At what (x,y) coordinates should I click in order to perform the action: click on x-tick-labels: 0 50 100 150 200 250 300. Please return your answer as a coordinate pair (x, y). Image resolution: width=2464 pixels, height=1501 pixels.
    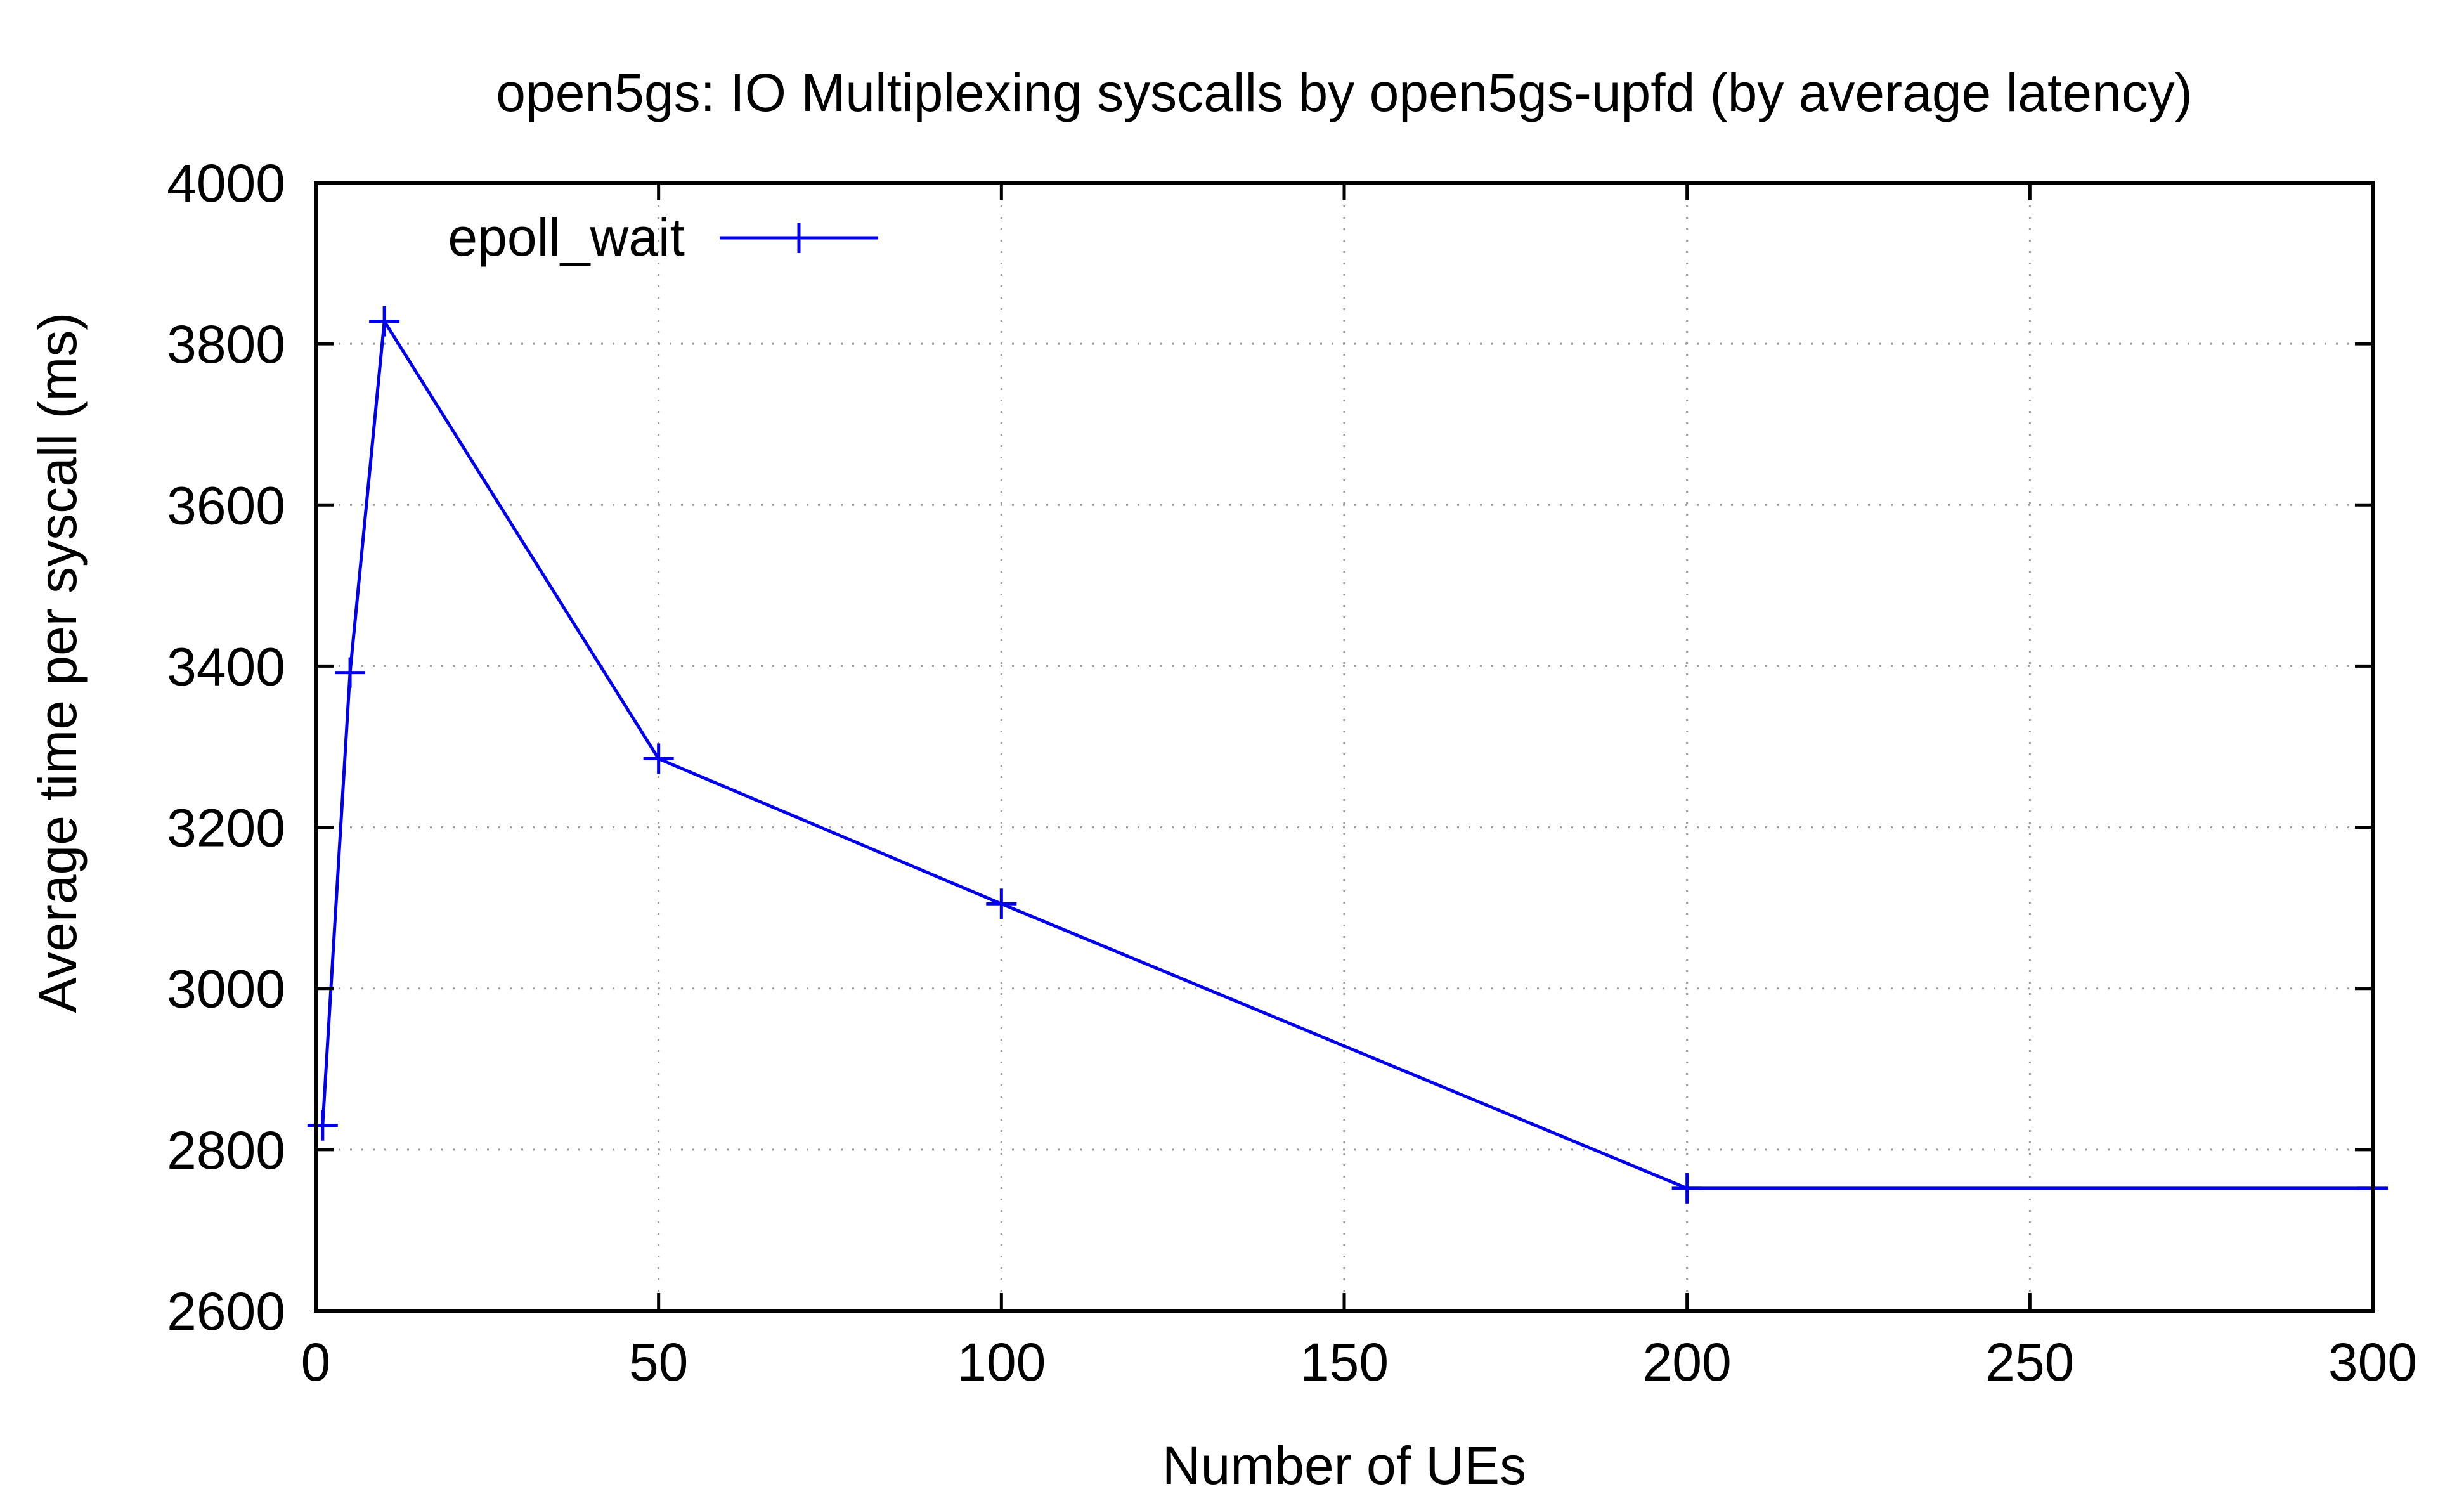
    Looking at the image, I should click on (1359, 1362).